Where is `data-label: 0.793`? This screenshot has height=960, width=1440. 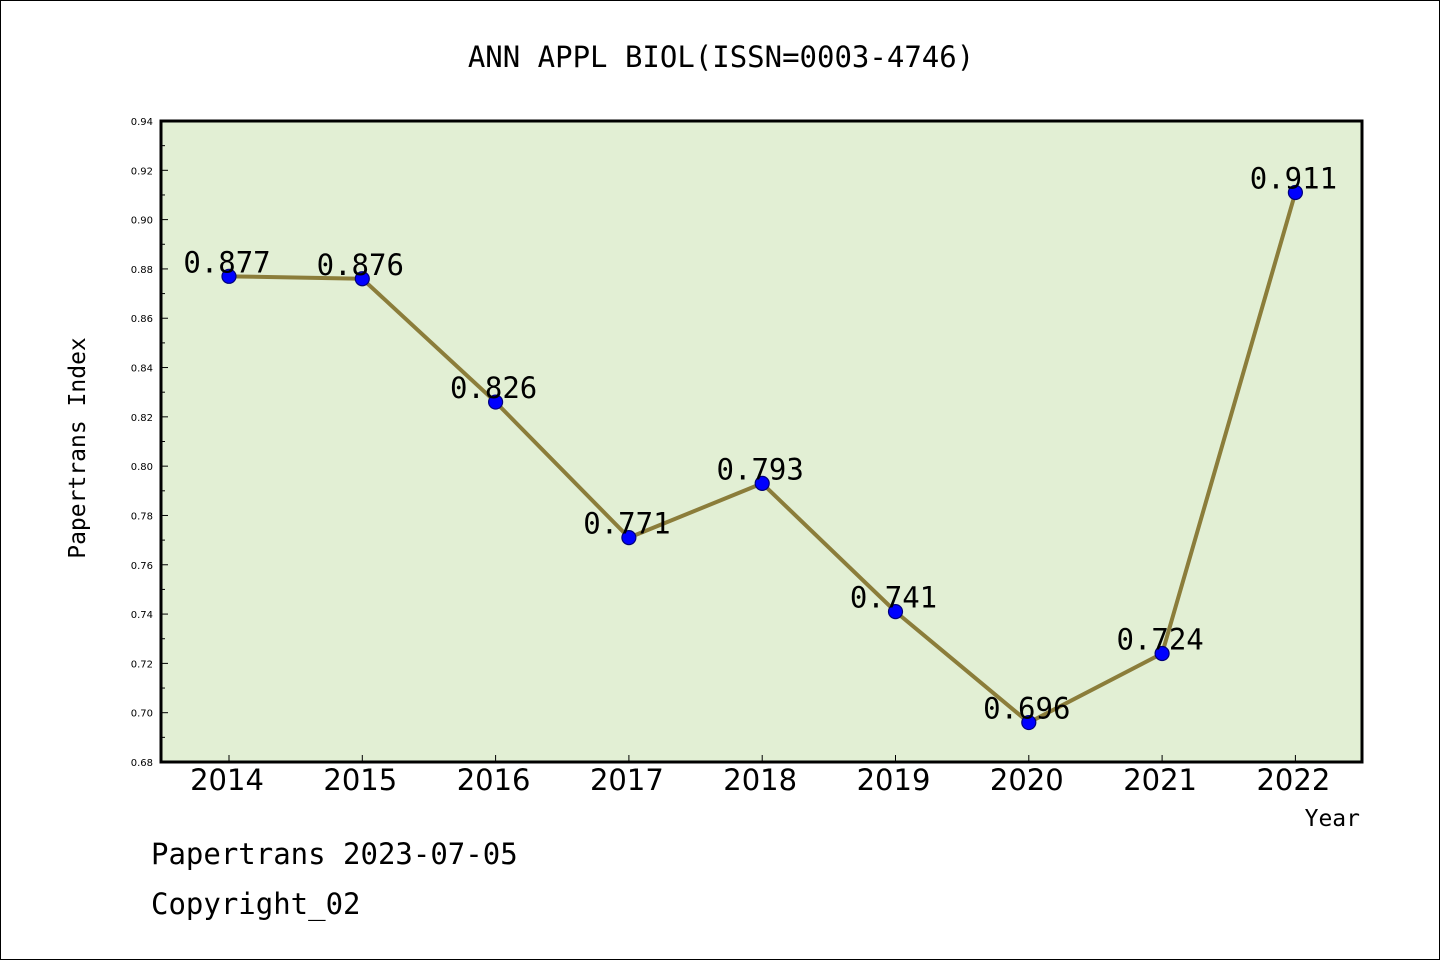
data-label: 0.793 is located at coordinates (760, 469).